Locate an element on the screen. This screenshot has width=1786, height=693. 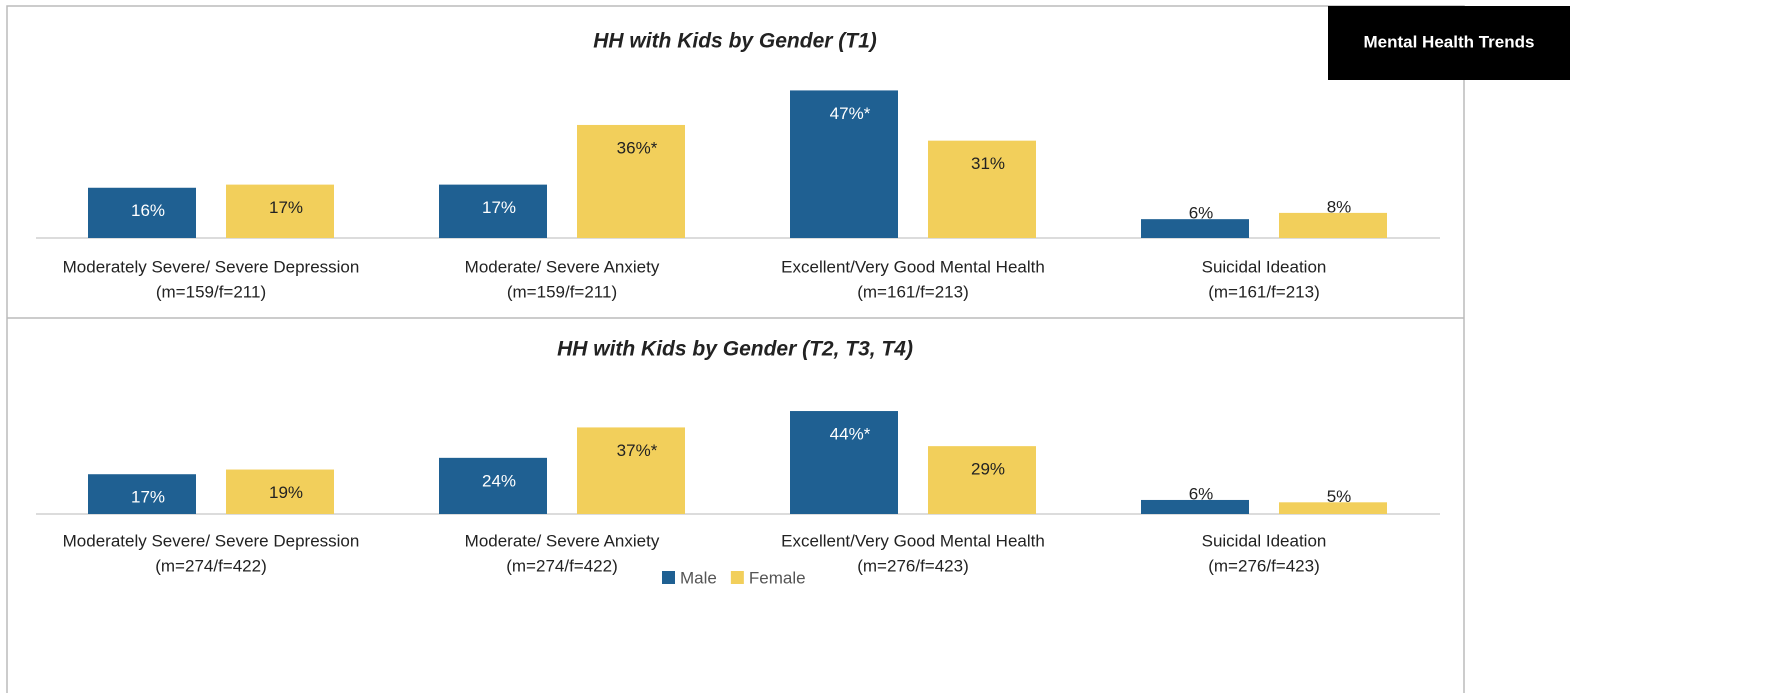
data-label: 31% is located at coordinates (988, 163).